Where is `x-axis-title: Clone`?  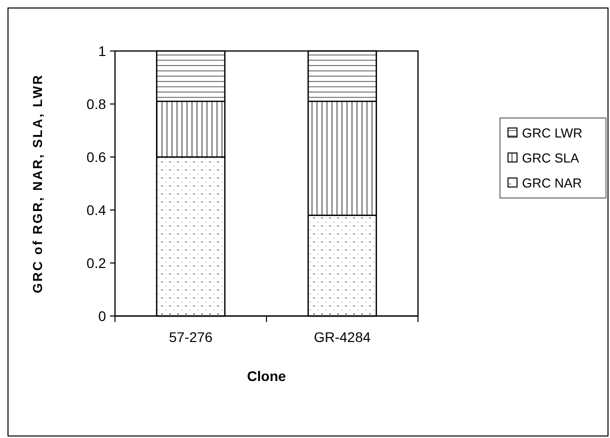 x-axis-title: Clone is located at coordinates (266, 376).